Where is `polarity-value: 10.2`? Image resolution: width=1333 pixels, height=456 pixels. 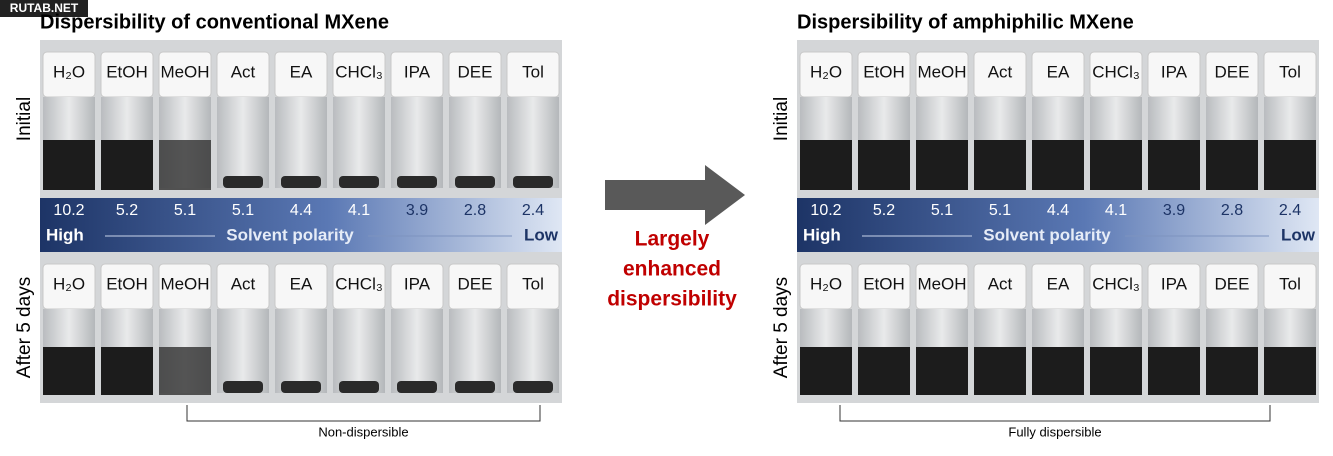
polarity-value: 10.2 is located at coordinates (68, 210).